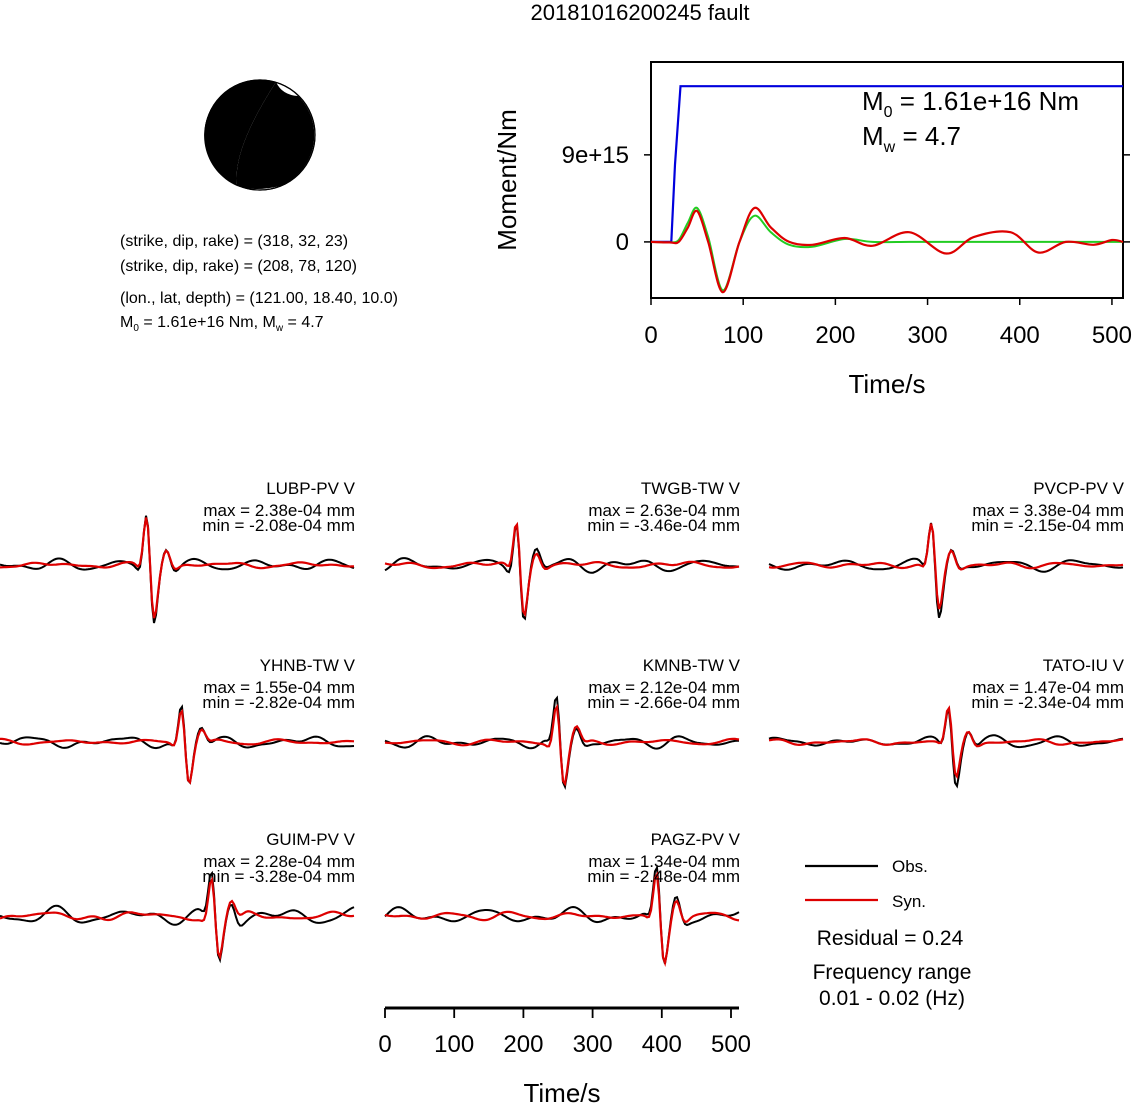  I want to click on station-name: KMNB-TW V, so click(692, 665).